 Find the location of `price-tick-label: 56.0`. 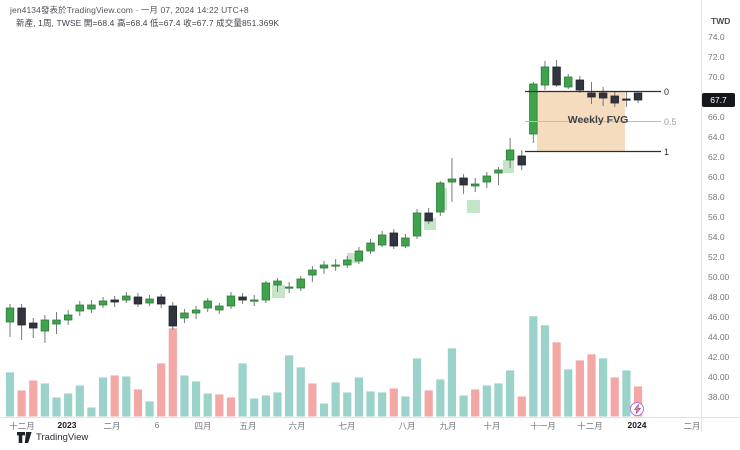

price-tick-label: 56.0 is located at coordinates (716, 217).